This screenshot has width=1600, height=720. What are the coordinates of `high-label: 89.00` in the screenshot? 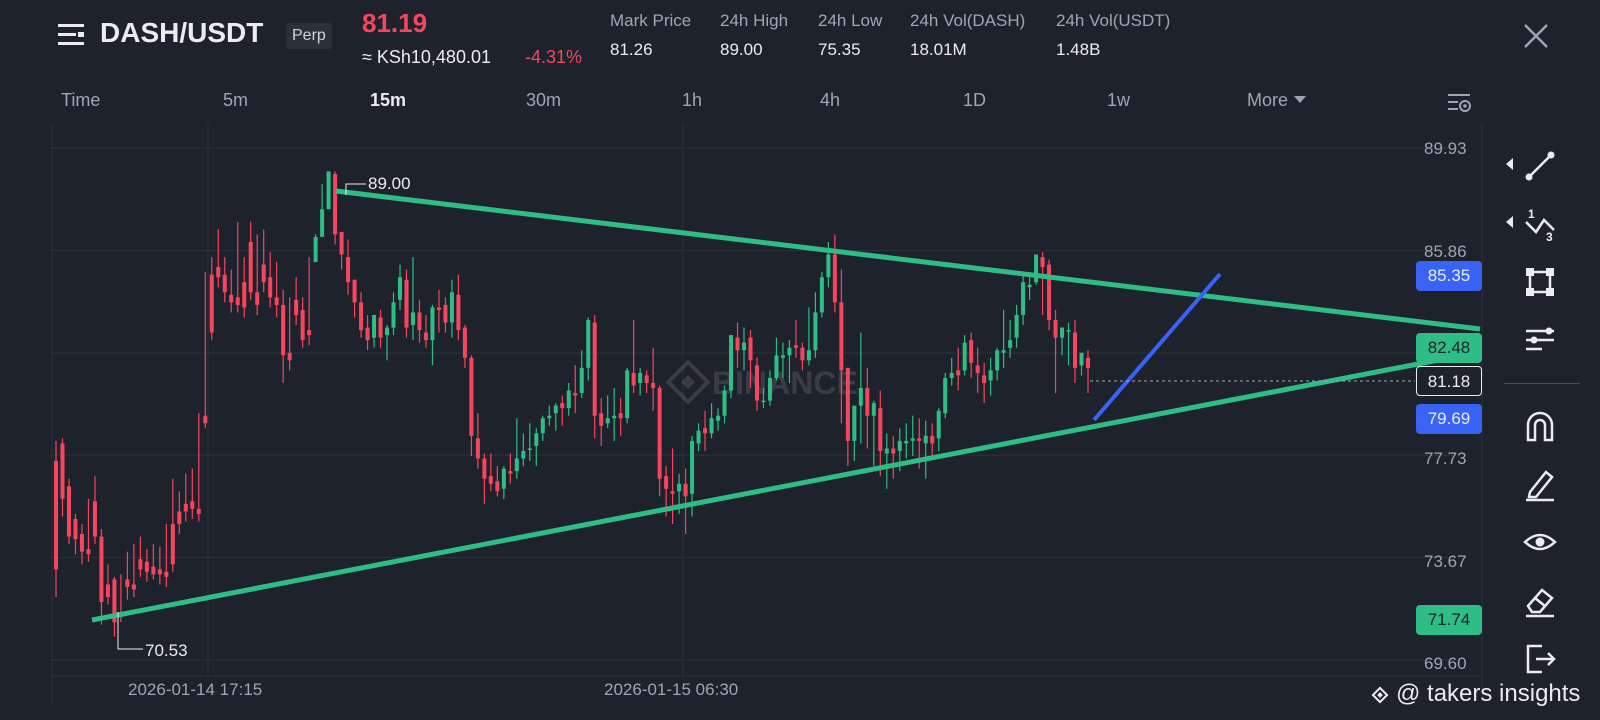 It's located at (389, 183).